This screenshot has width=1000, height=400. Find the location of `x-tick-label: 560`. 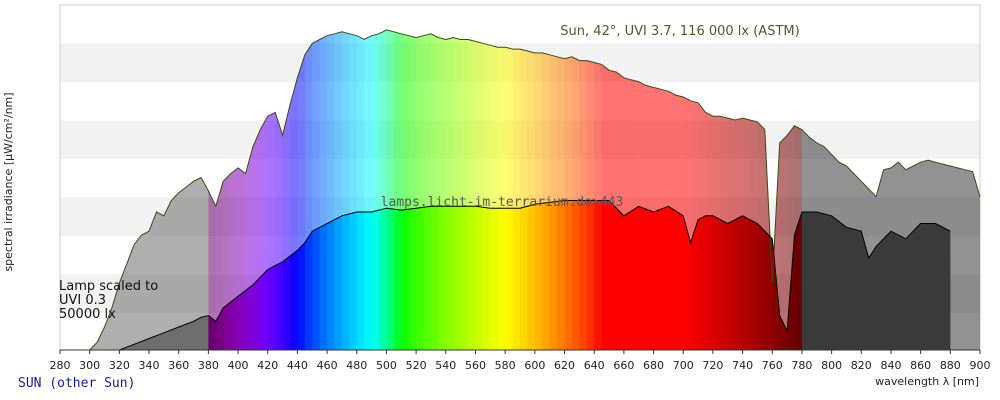

x-tick-label: 560 is located at coordinates (475, 365).